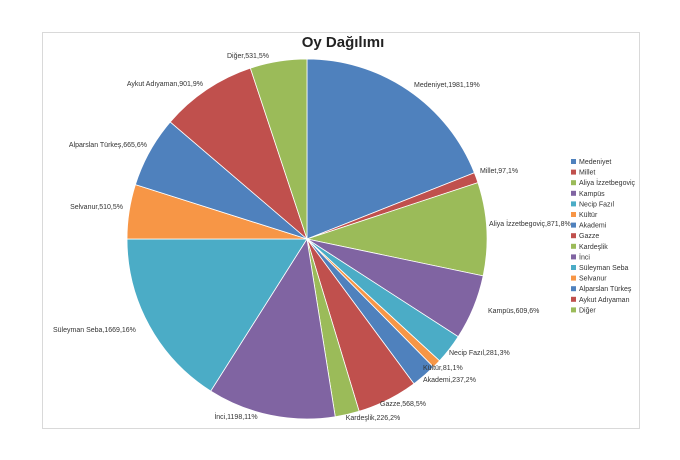  I want to click on slice-label-4: Kampüs,609,6%, so click(513, 311).